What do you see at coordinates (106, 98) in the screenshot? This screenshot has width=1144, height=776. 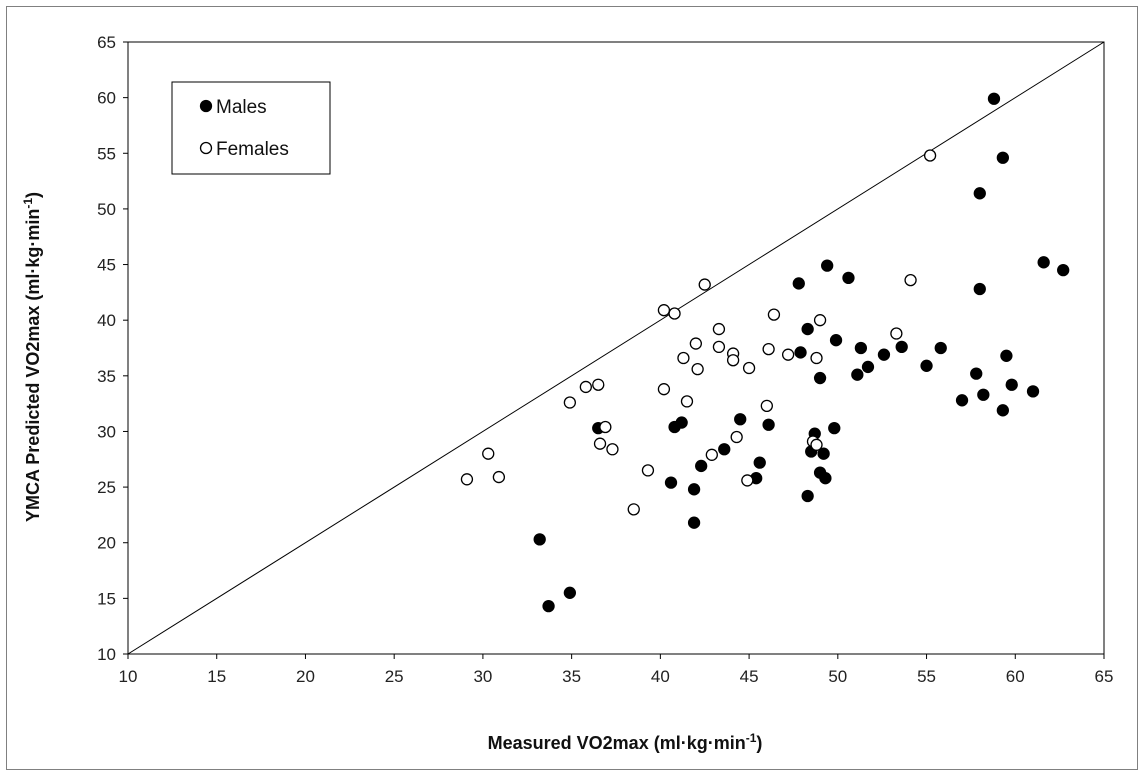 I see `y-tick-label: 60` at bounding box center [106, 98].